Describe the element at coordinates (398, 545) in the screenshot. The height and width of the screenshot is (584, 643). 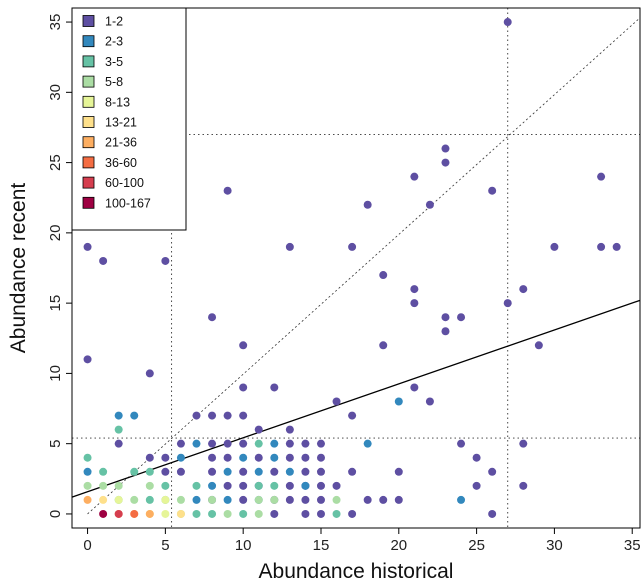
I see `x-tick-label: 20` at that location.